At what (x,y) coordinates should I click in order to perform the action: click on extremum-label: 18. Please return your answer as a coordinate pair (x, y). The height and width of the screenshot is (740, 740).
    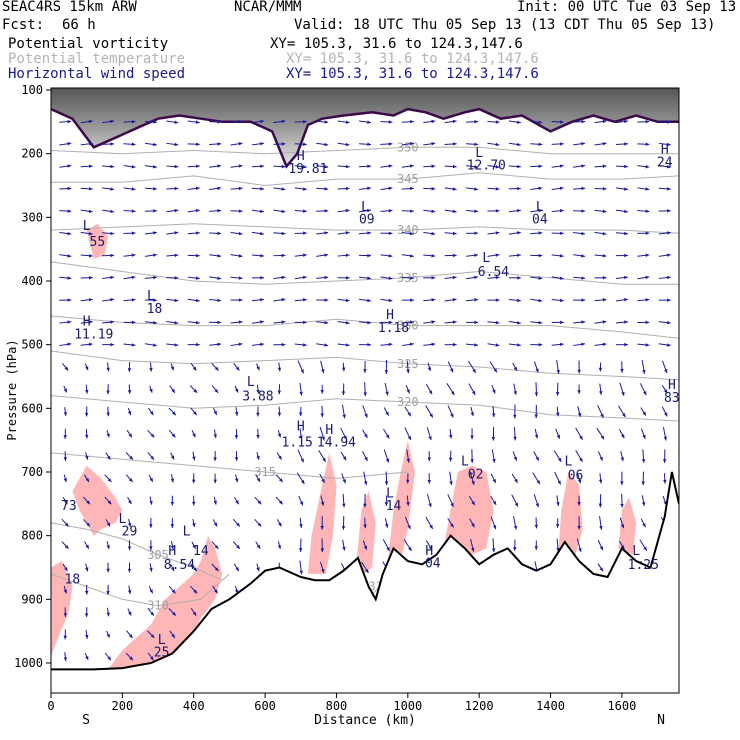
    Looking at the image, I should click on (155, 309).